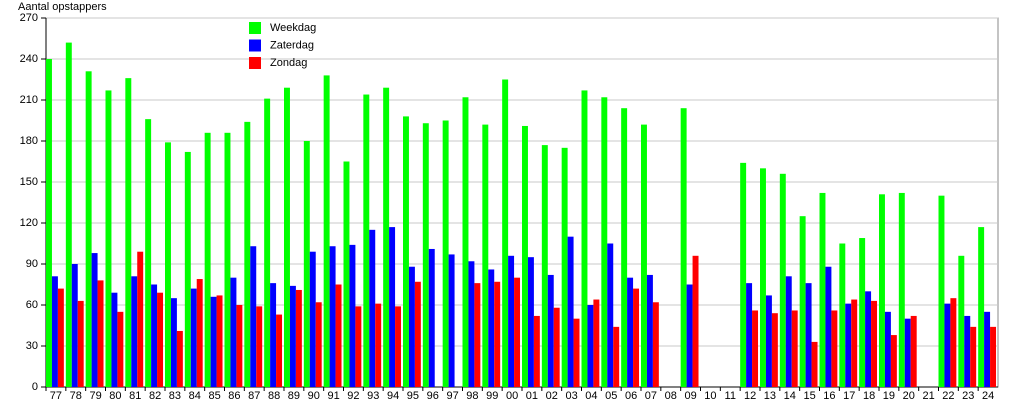  Describe the element at coordinates (234, 395) in the screenshot. I see `x-tick-label: 86` at that location.